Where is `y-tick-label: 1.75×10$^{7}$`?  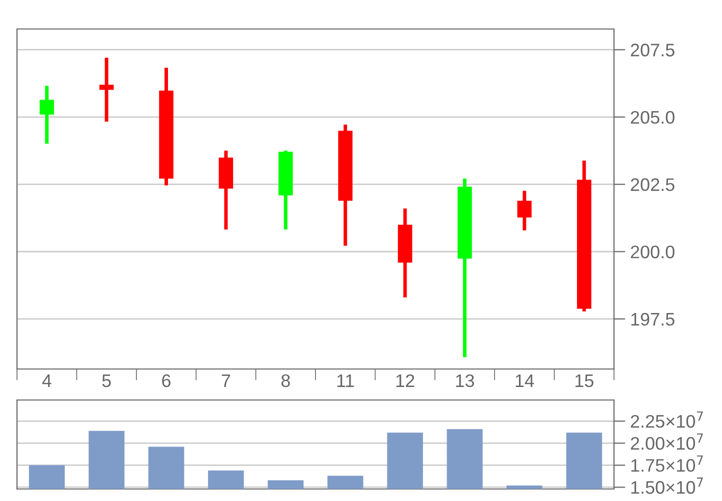 y-tick-label: 1.75×10$^{7}$ is located at coordinates (667, 464).